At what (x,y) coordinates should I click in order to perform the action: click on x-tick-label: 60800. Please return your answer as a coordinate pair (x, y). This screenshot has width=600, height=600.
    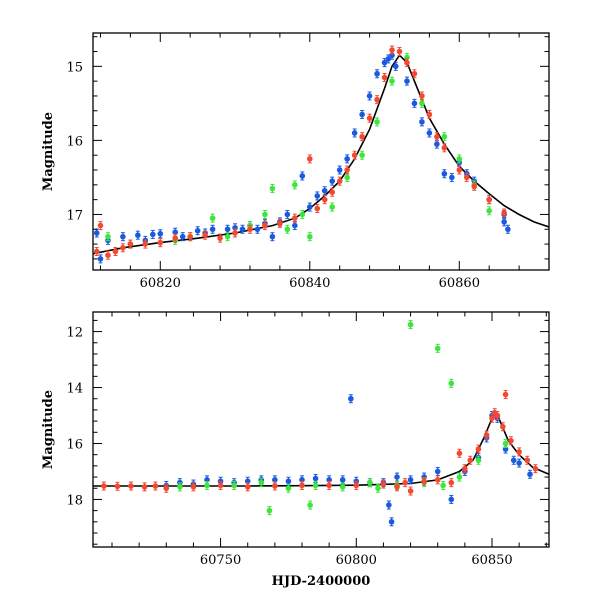
    Looking at the image, I should click on (356, 560).